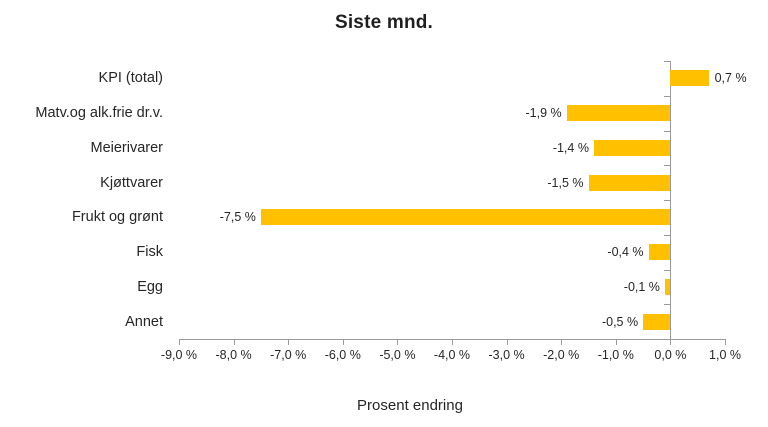  What do you see at coordinates (99, 113) in the screenshot?
I see `category-label: Matv.og alk.frie dr.v.` at bounding box center [99, 113].